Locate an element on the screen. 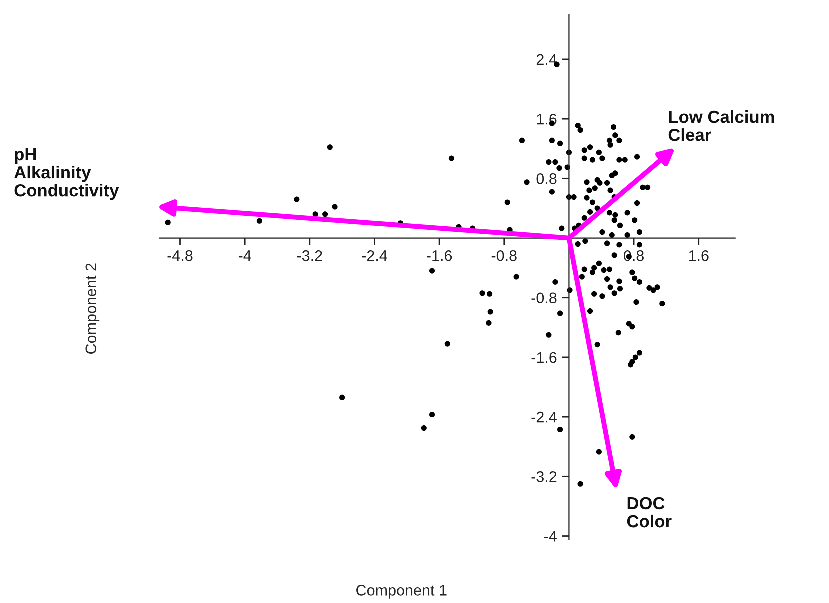 This screenshot has height=603, width=829. x-tick-label: -1.6 is located at coordinates (439, 256).